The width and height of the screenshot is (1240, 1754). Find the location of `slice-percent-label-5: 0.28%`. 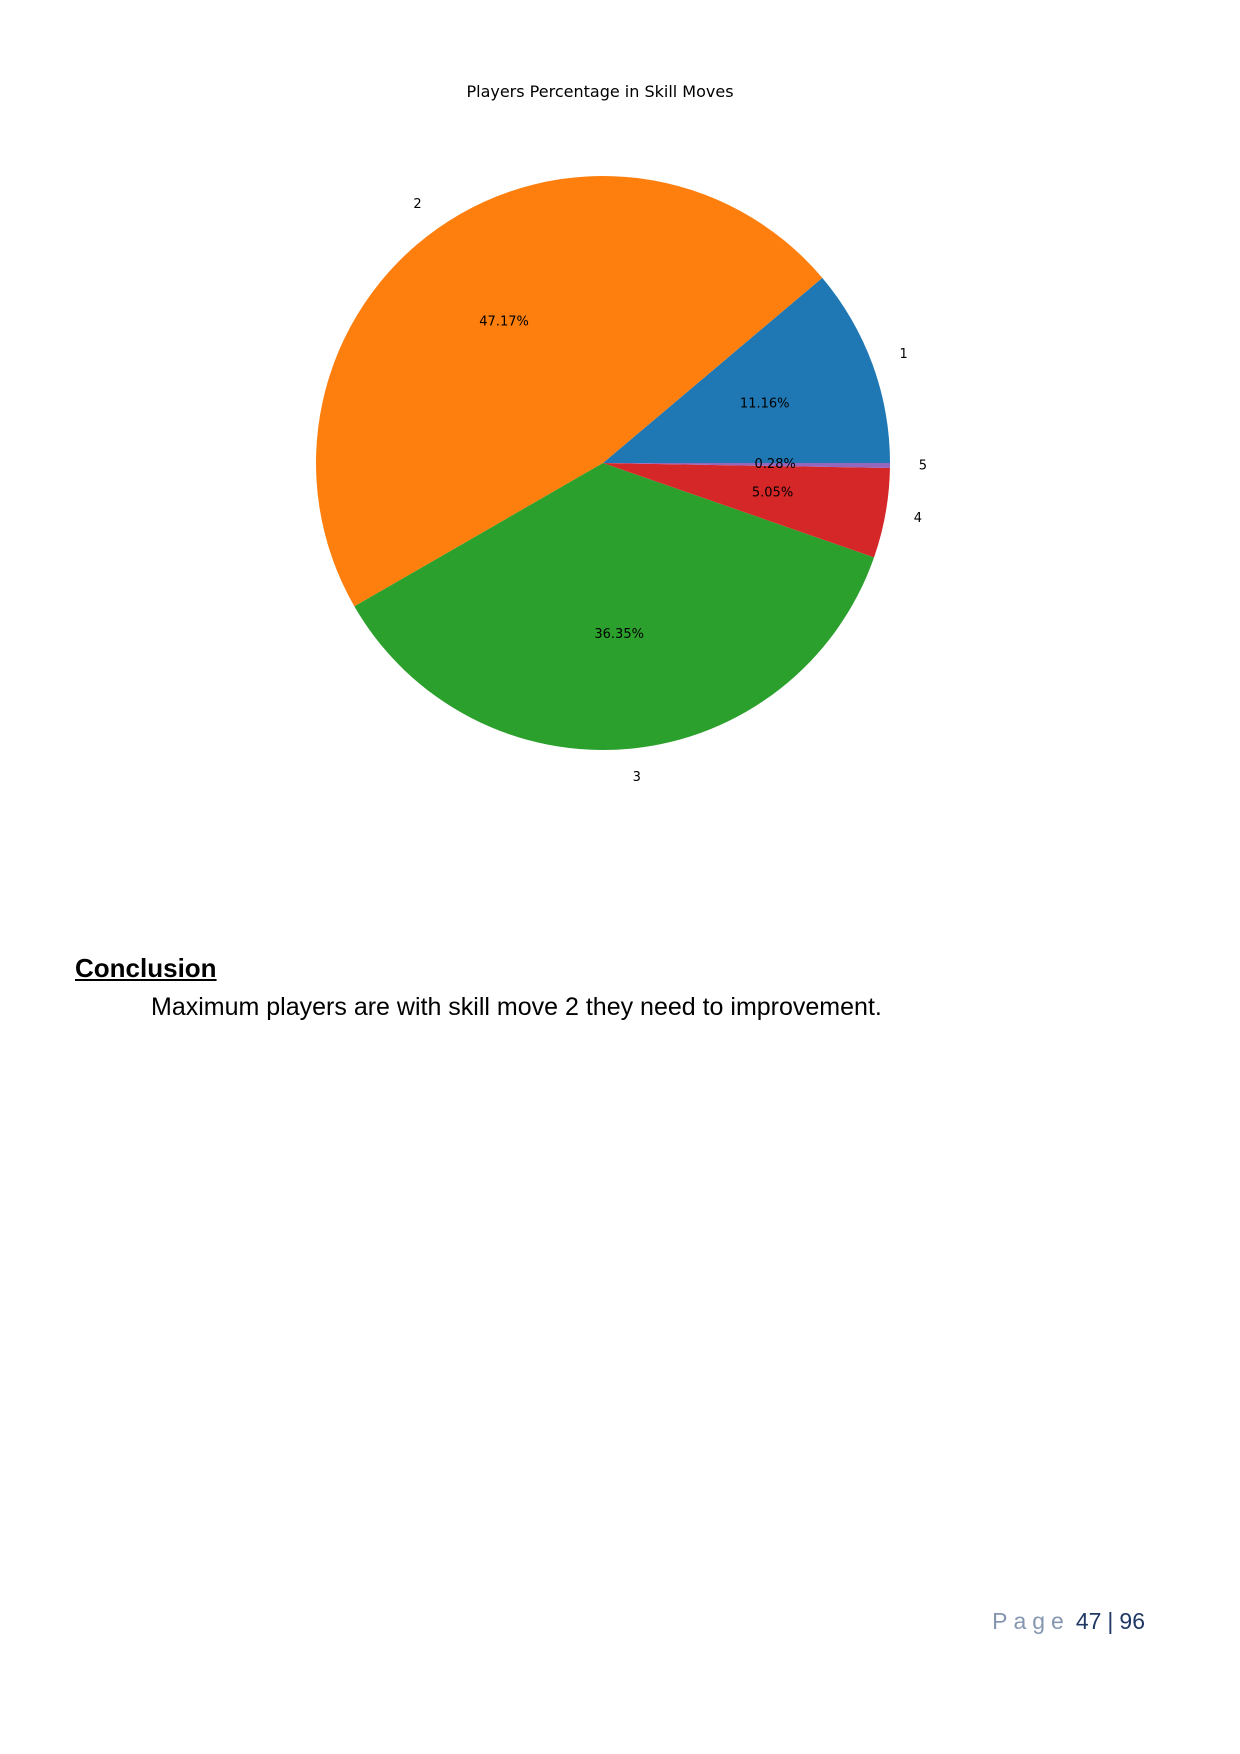

slice-percent-label-5: 0.28% is located at coordinates (775, 464).